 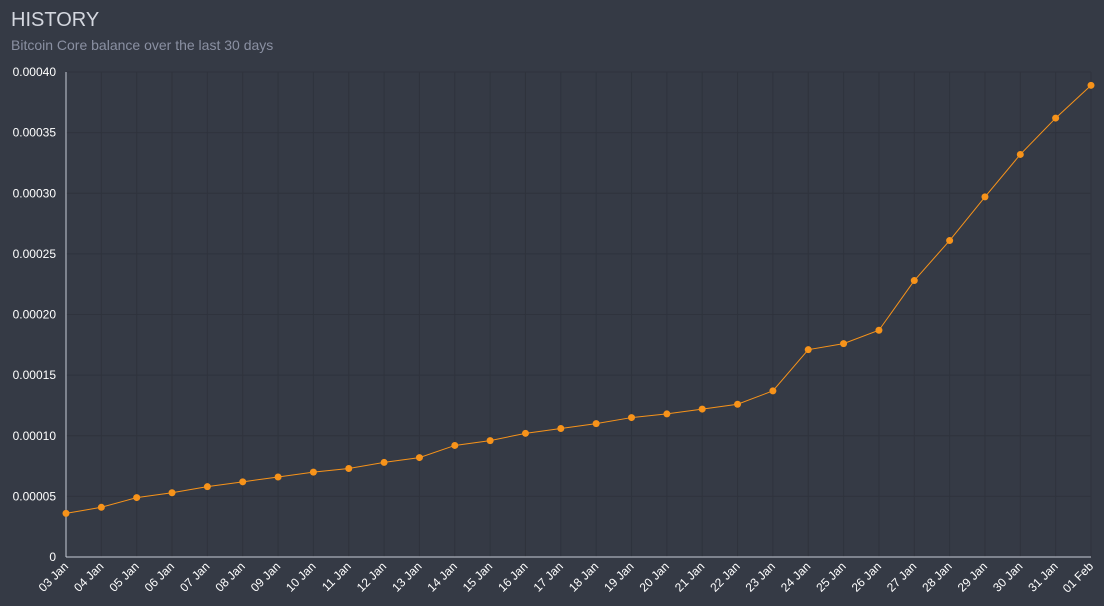 I want to click on x-tick-label: 09 Jan, so click(x=265, y=576).